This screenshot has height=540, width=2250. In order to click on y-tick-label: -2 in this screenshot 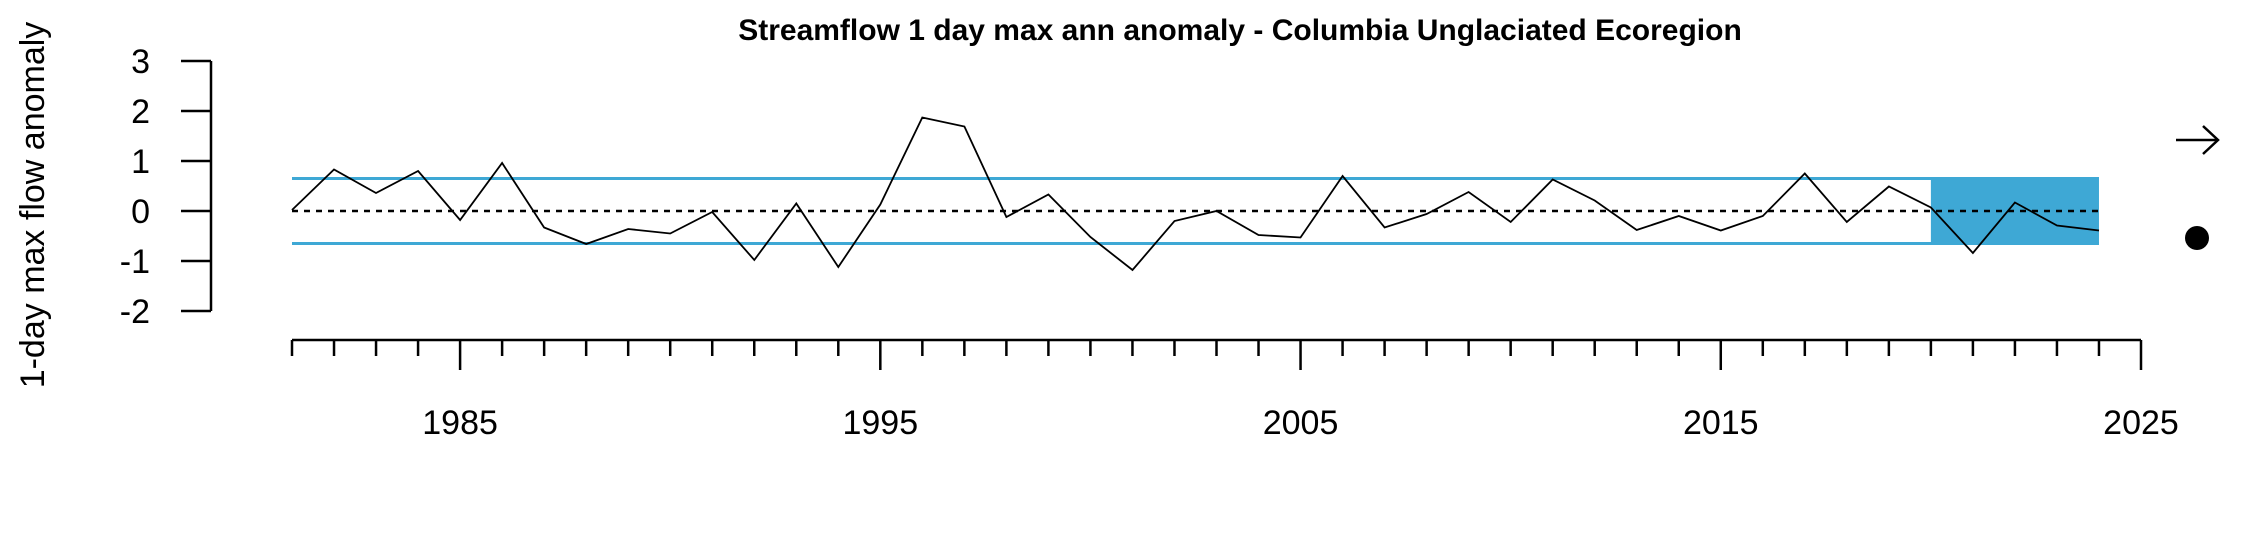, I will do `click(135, 312)`.